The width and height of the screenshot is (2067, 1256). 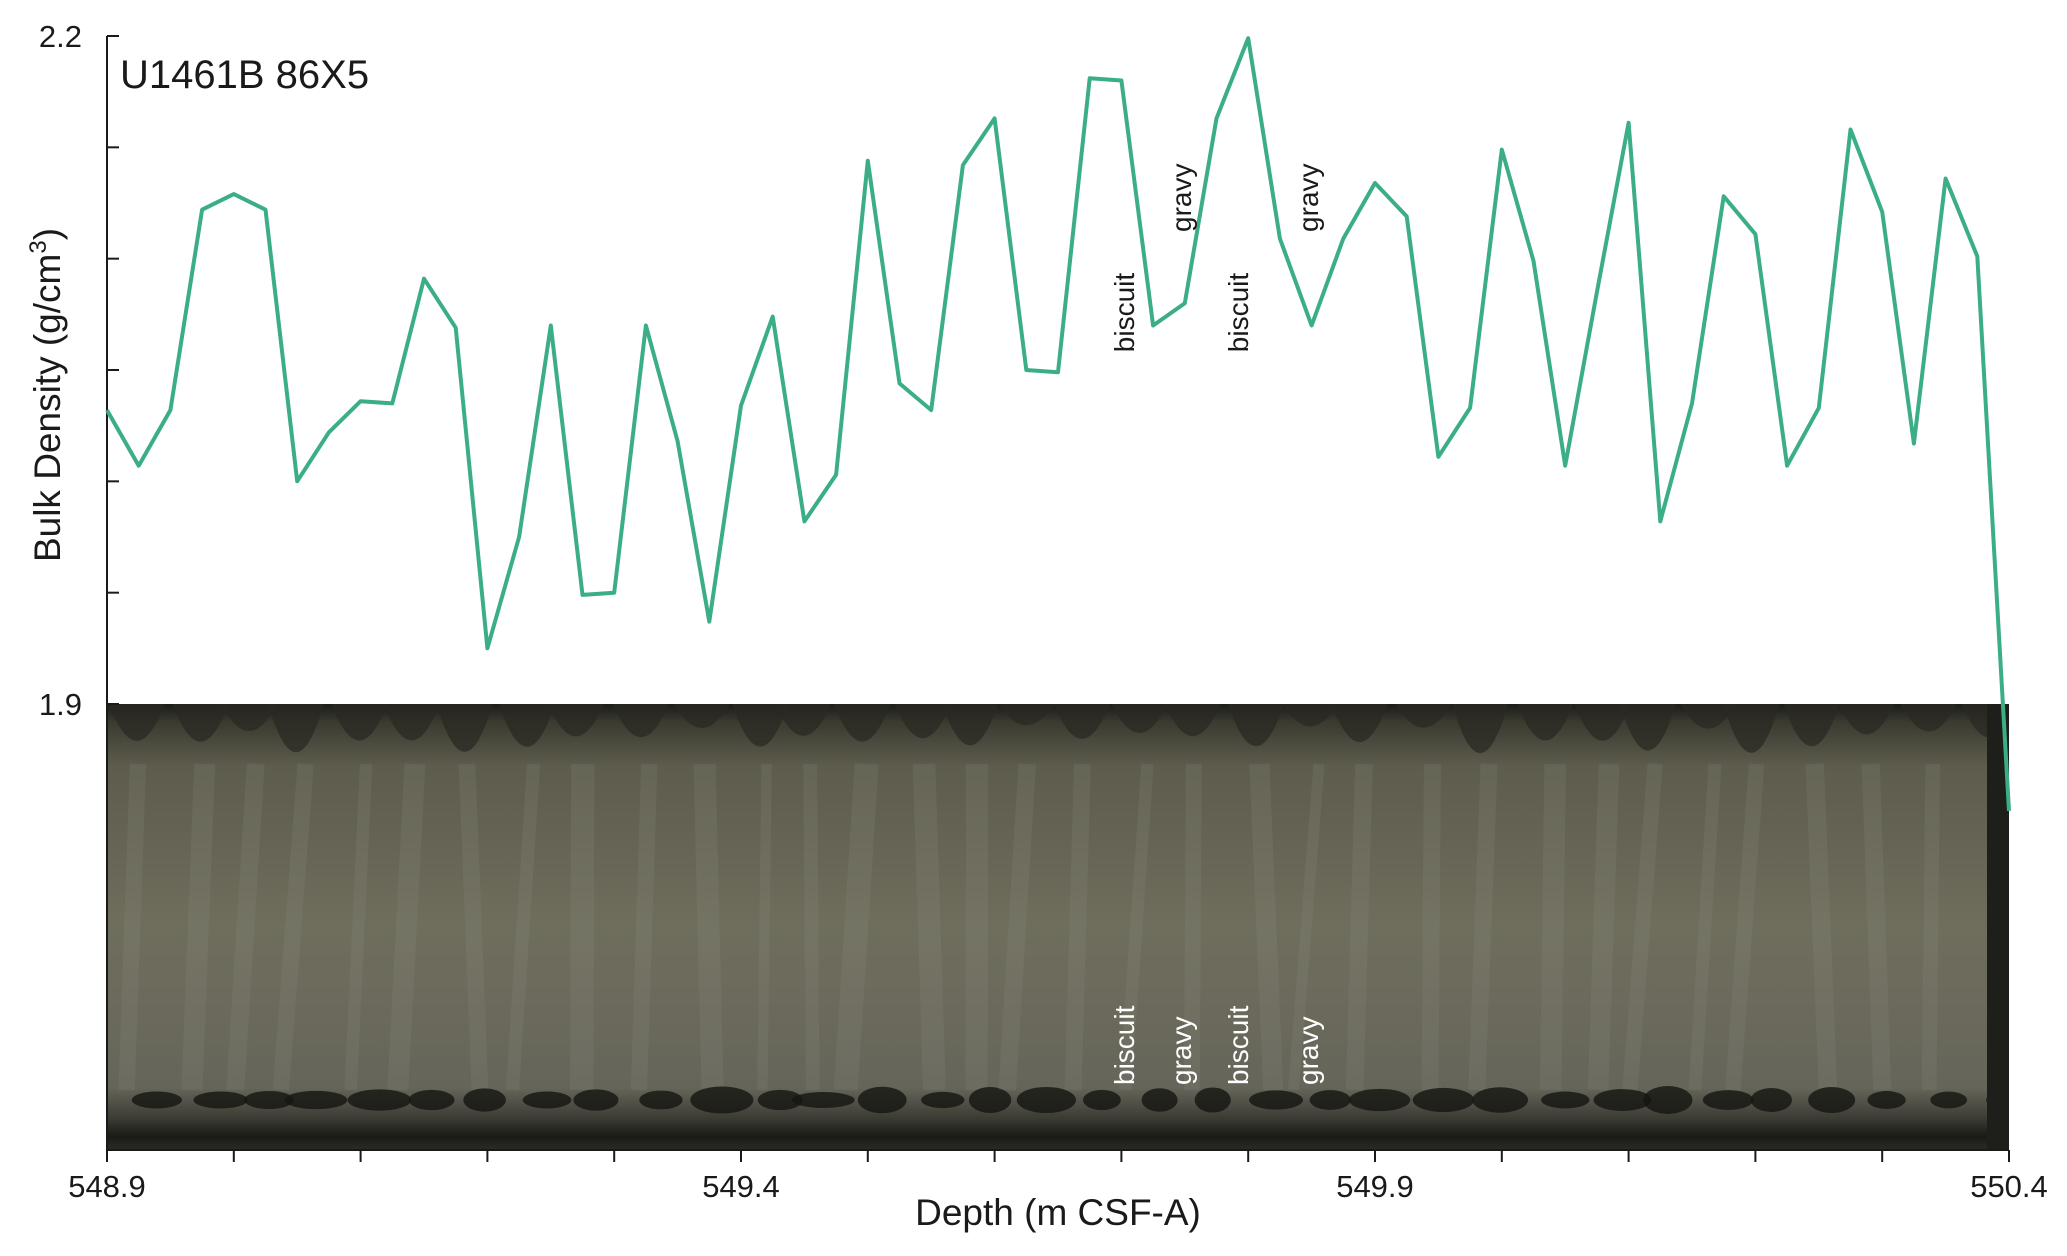 I want to click on chart-title: U1461B 86X5, so click(x=244, y=75).